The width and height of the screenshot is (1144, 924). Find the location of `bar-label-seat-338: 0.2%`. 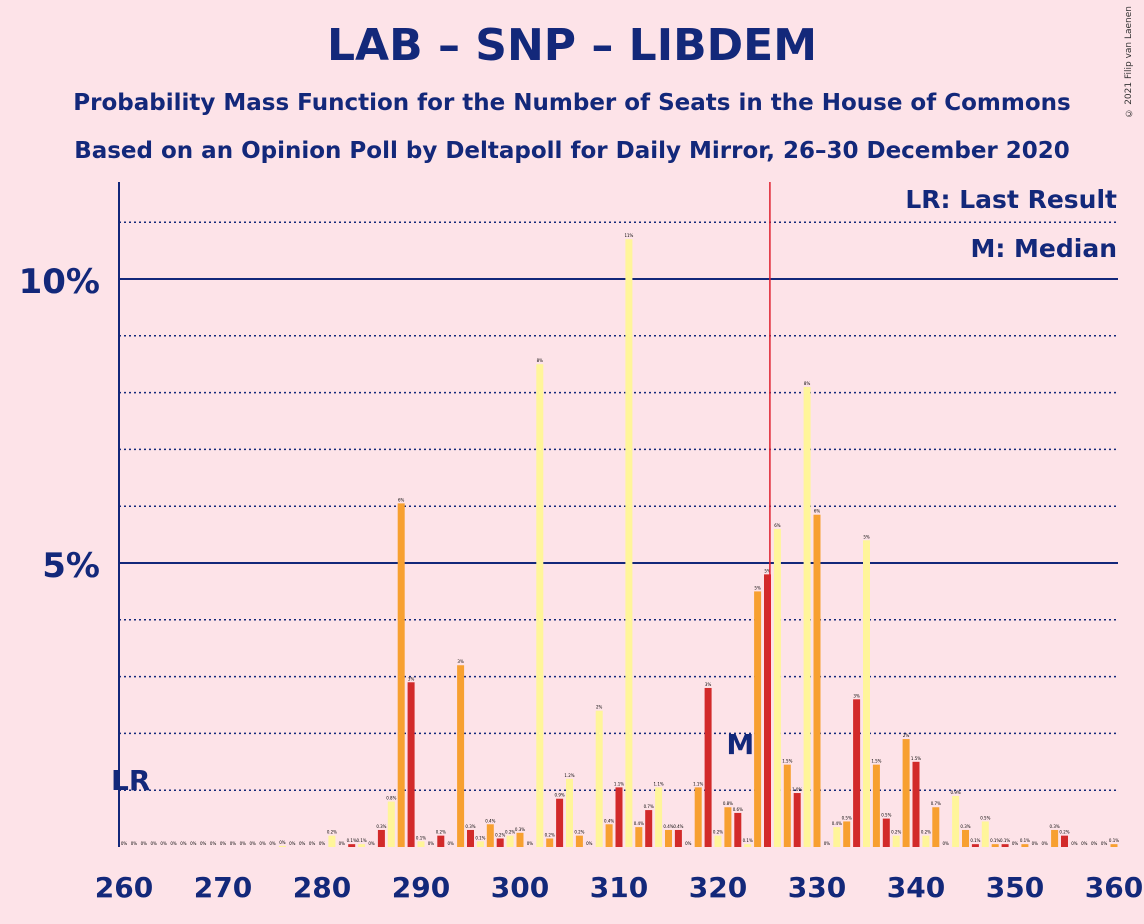

bar-label-seat-338: 0.2% is located at coordinates (896, 832).